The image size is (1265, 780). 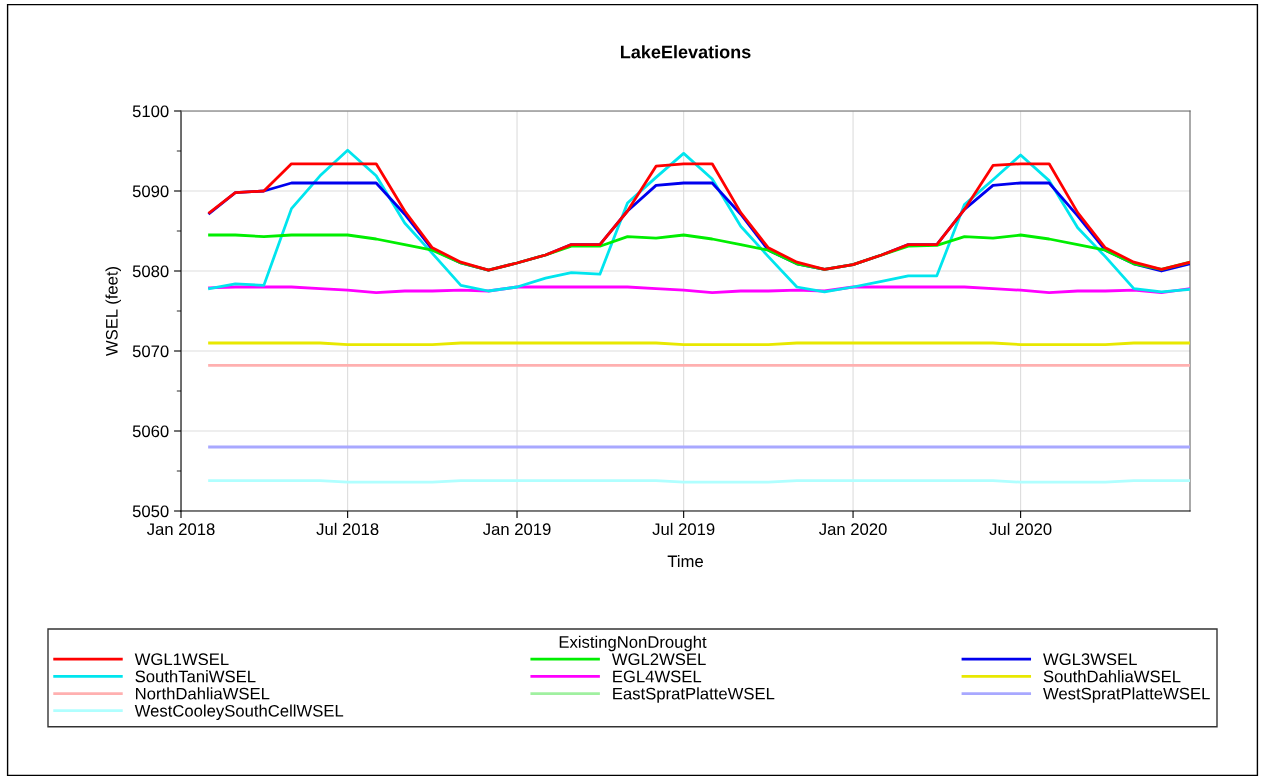 What do you see at coordinates (517, 529) in the screenshot?
I see `x-tick-label: Jan 2019` at bounding box center [517, 529].